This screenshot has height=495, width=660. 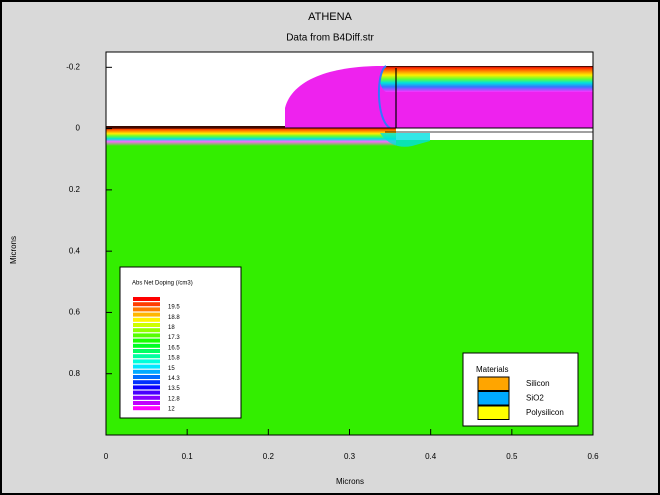 I want to click on material-label: SiO2, so click(x=535, y=398).